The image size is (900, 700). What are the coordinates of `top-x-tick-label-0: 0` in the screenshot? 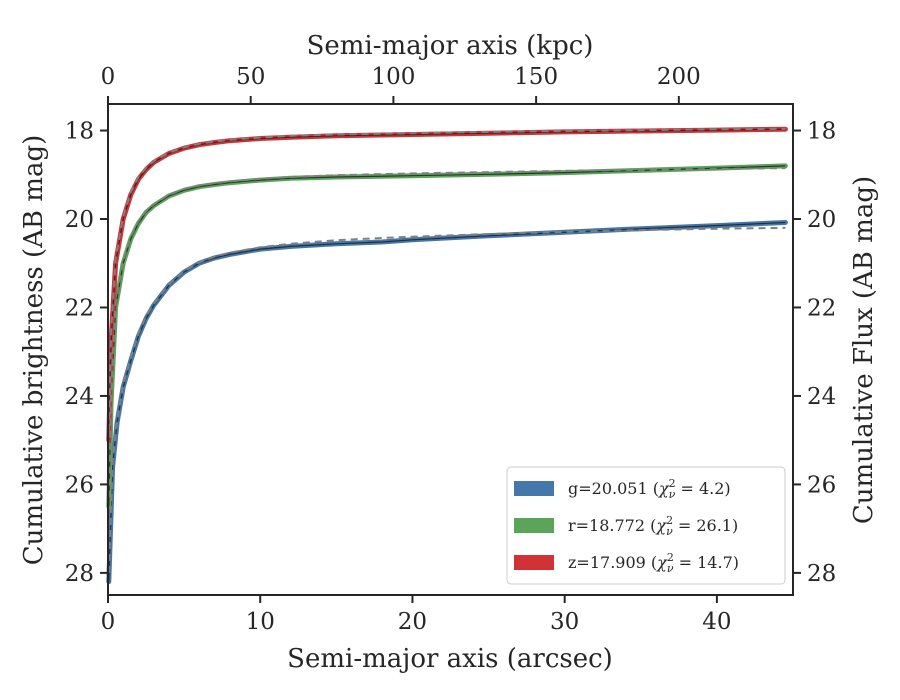 It's located at (108, 77).